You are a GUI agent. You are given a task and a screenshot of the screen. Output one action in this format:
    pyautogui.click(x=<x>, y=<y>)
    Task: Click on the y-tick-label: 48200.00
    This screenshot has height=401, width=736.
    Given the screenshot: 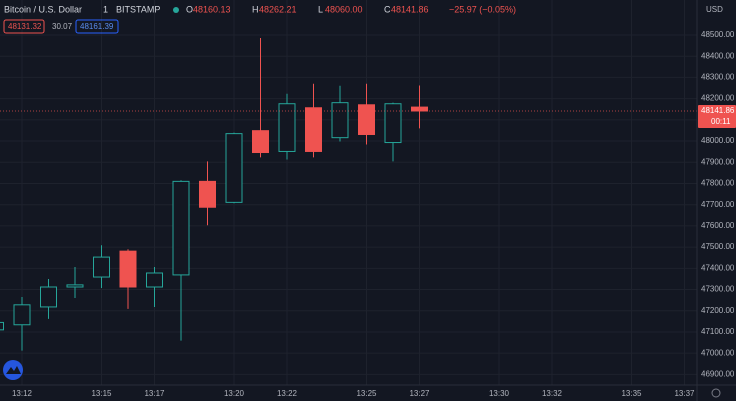 What is the action you would take?
    pyautogui.click(x=718, y=98)
    